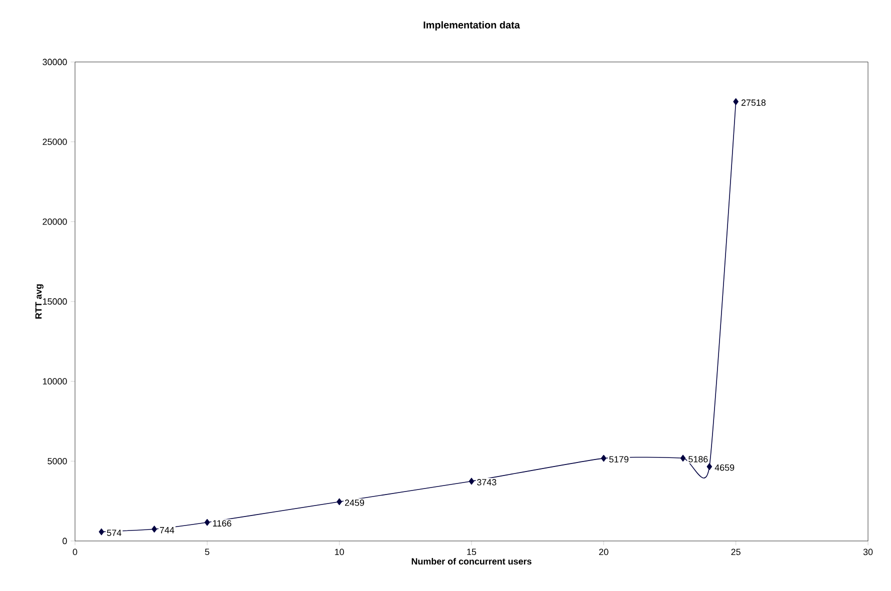 This screenshot has height=591, width=891. What do you see at coordinates (603, 552) in the screenshot?
I see `x-tick-label: 20` at bounding box center [603, 552].